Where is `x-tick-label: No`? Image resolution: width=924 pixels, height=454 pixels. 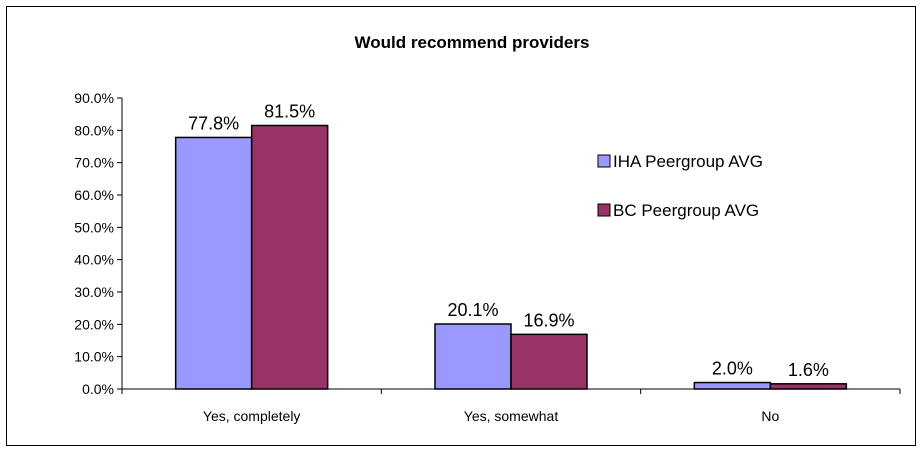 x-tick-label: No is located at coordinates (770, 416).